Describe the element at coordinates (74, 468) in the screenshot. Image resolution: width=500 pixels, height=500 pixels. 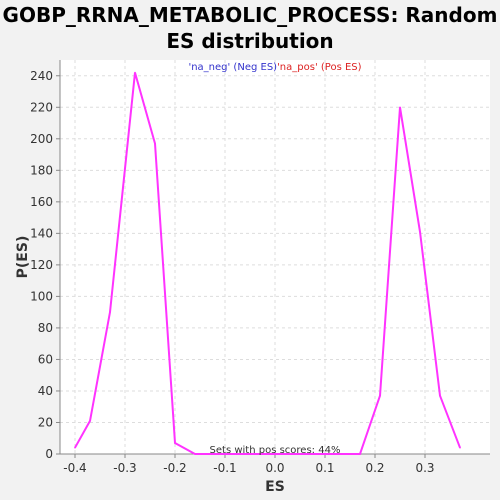
I see `x-tick-label: -0.4` at that location.